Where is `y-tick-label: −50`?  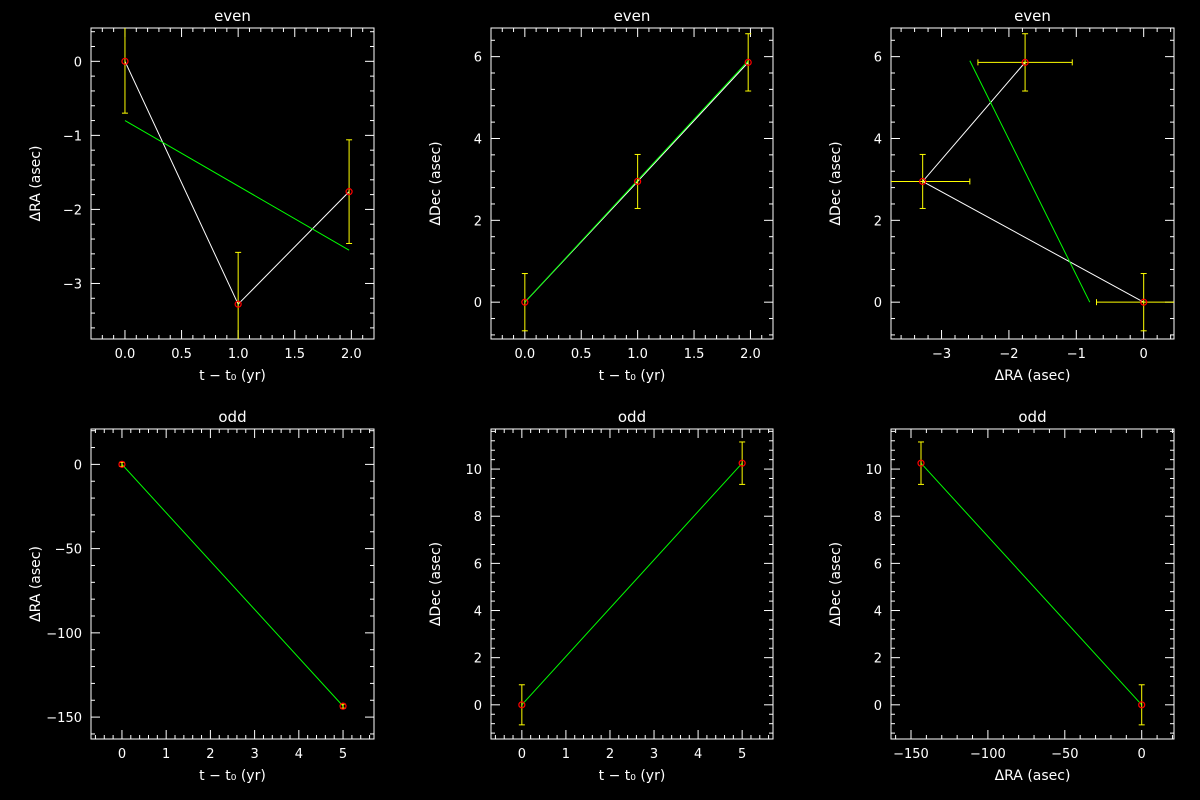 y-tick-label: −50 is located at coordinates (68, 550).